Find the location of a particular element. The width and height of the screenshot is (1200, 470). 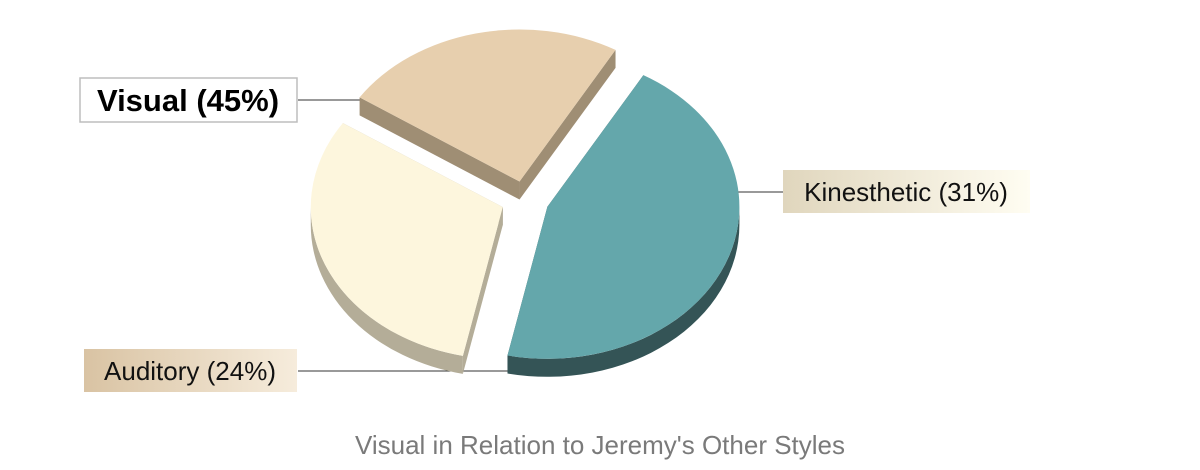

pie-slice-visual is located at coordinates (623, 226).